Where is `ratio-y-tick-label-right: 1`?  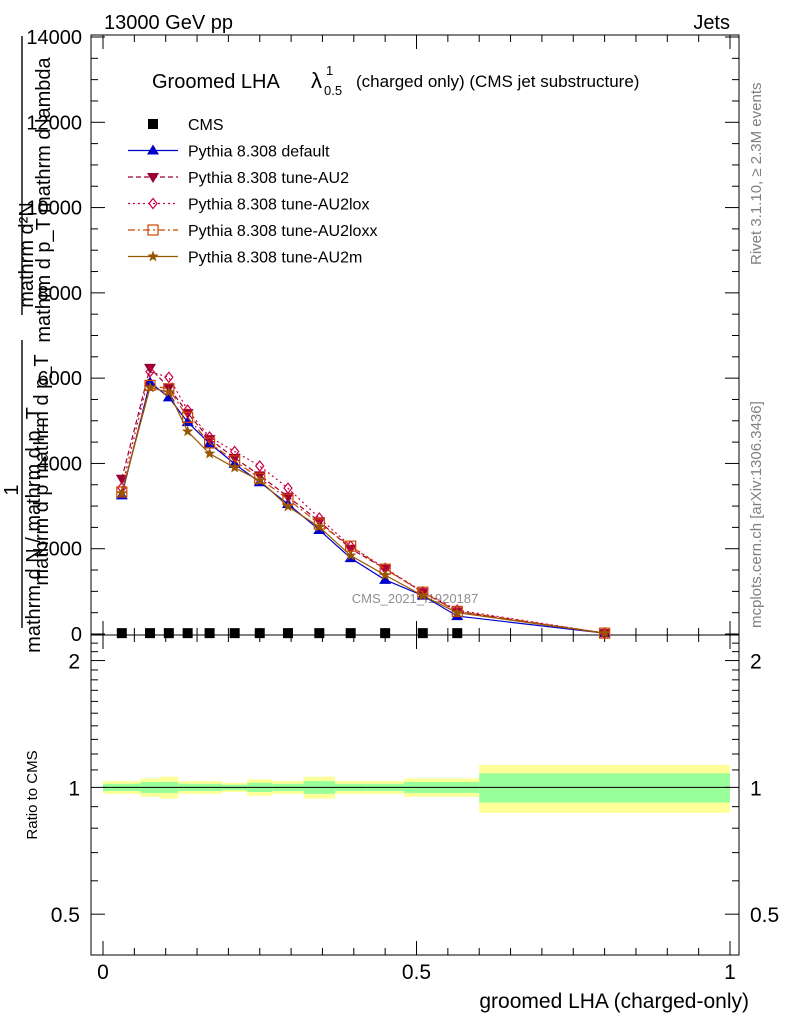 ratio-y-tick-label-right: 1 is located at coordinates (756, 788).